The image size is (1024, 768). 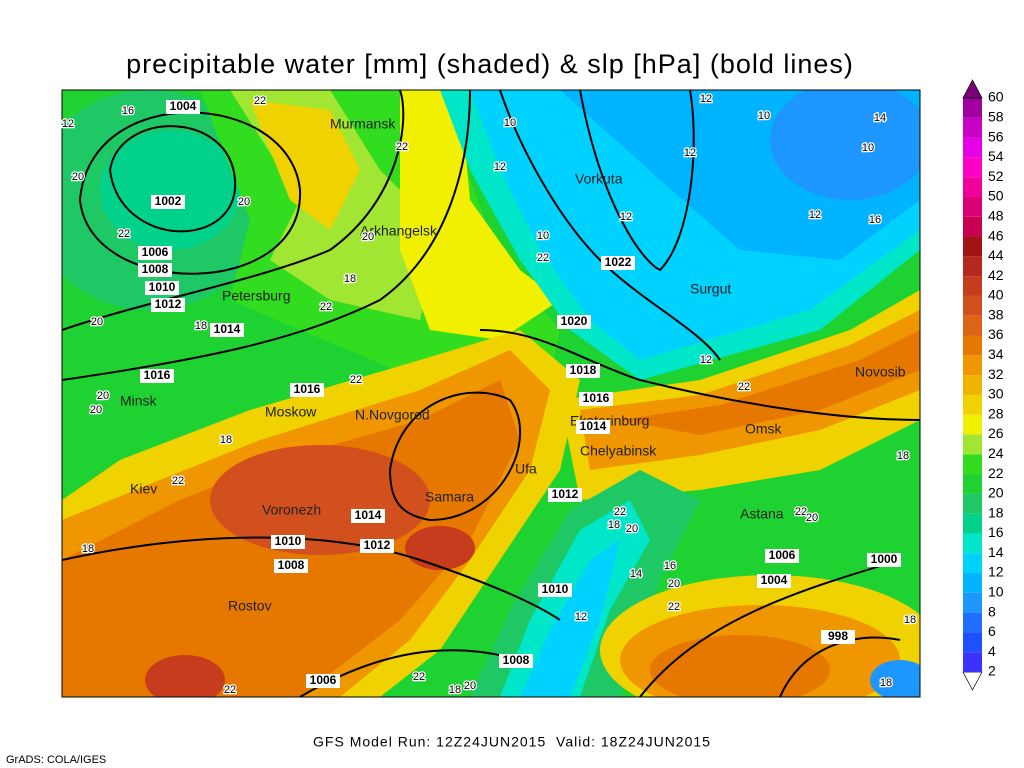 What do you see at coordinates (992, 631) in the screenshot?
I see `colorbar-label: 6` at bounding box center [992, 631].